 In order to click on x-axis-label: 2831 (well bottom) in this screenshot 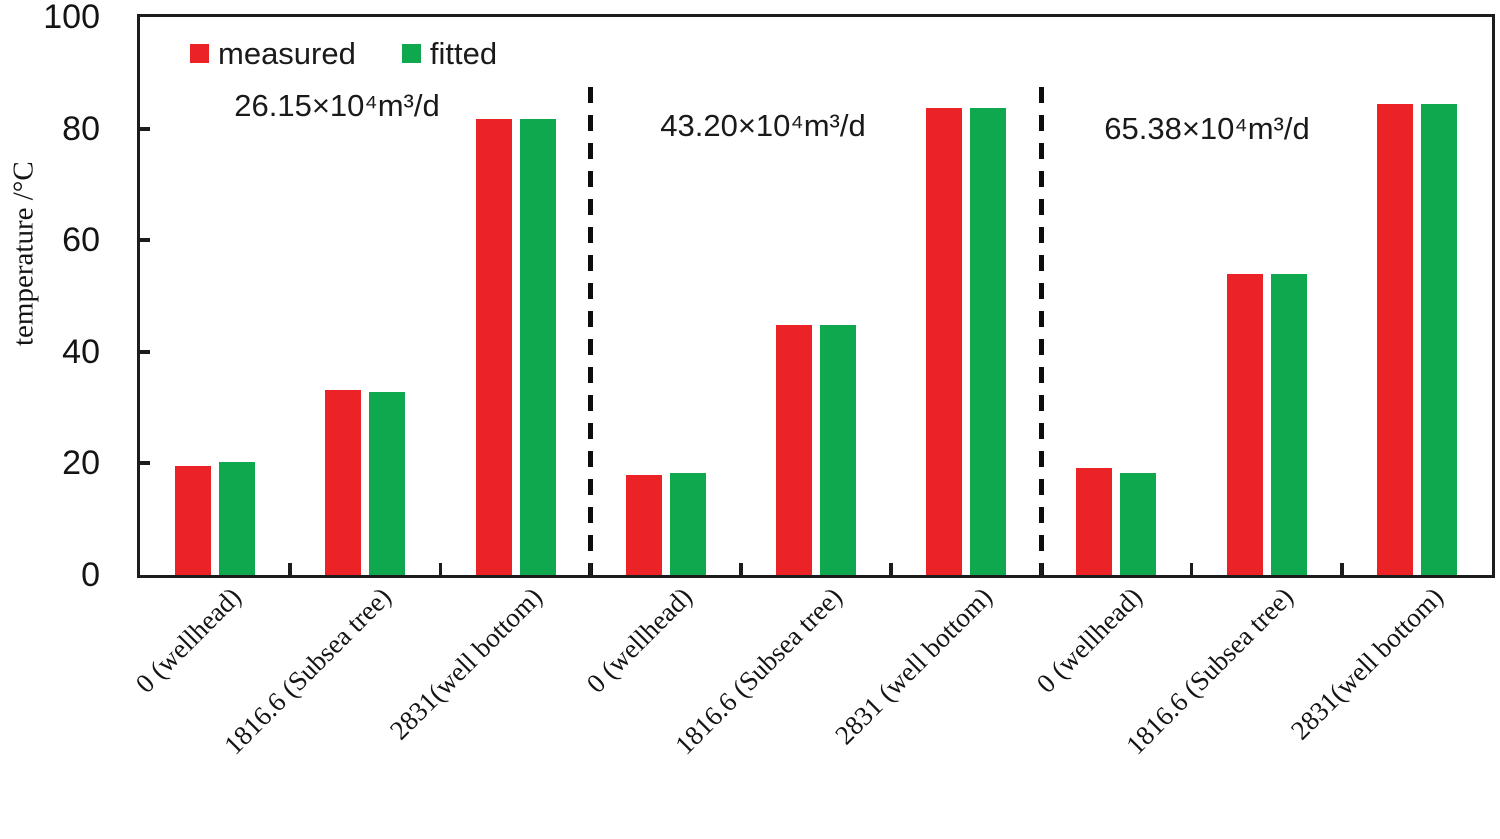, I will do `click(914, 666)`.